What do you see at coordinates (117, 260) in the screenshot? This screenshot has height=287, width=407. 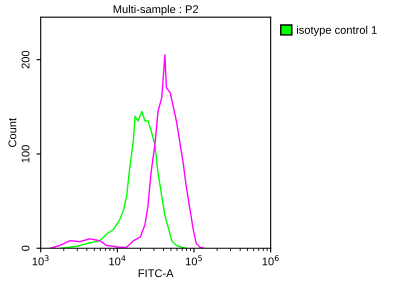 I see `x-tick-label: 10$^{4}$` at bounding box center [117, 260].